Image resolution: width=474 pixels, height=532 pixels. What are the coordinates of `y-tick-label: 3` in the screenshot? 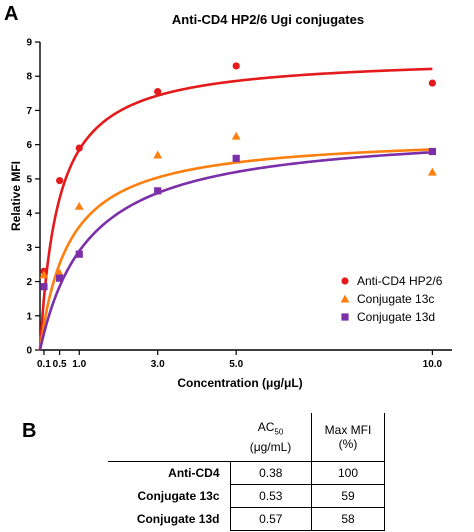 It's located at (29, 248).